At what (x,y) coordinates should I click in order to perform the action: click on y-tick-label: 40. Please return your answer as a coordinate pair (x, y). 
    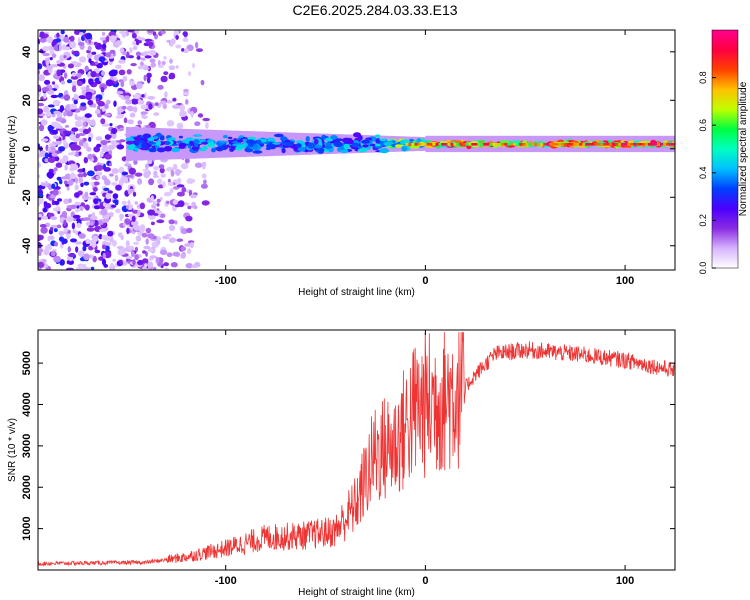
    Looking at the image, I should click on (27, 52).